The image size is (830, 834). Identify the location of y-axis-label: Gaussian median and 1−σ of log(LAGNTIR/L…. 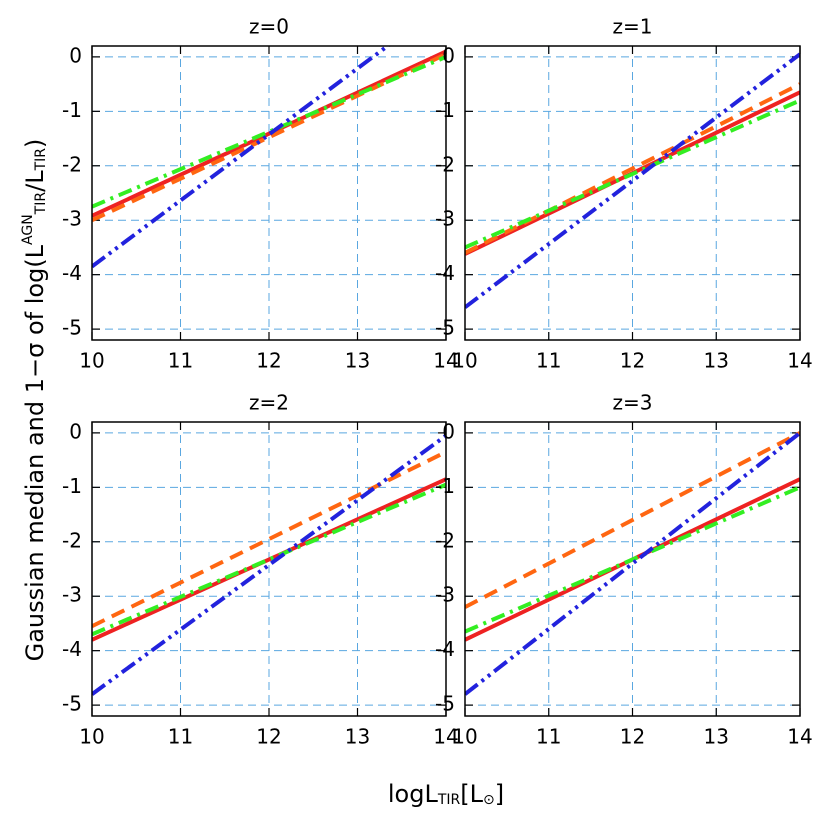
(34, 400).